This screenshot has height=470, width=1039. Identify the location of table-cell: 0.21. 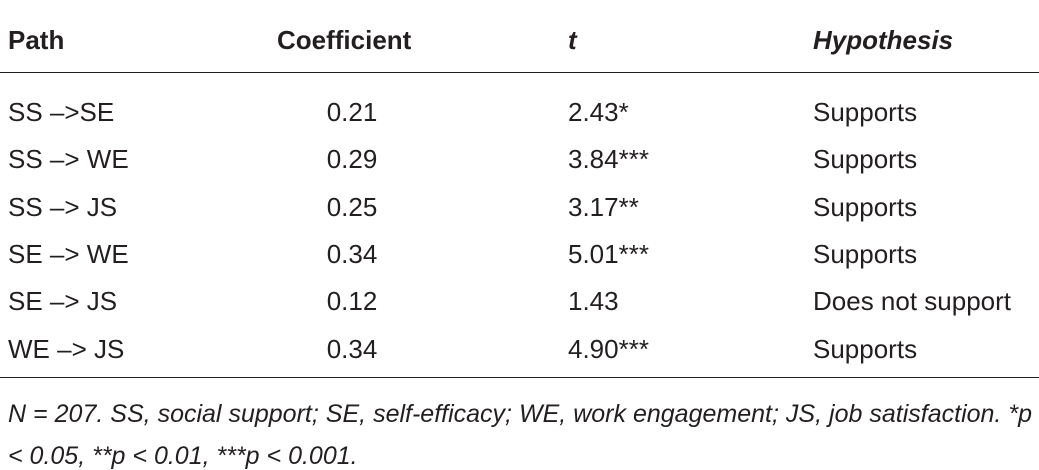
(352, 112).